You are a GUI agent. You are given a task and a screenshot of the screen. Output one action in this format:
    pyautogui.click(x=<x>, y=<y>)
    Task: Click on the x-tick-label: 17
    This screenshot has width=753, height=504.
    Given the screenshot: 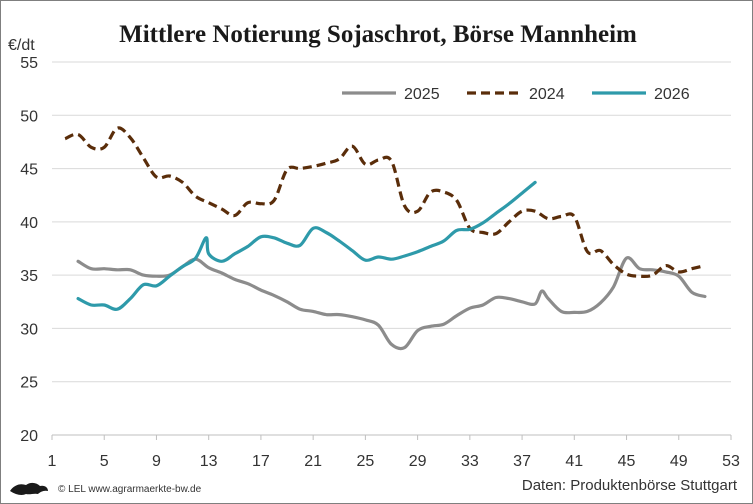 What is the action you would take?
    pyautogui.click(x=261, y=461)
    